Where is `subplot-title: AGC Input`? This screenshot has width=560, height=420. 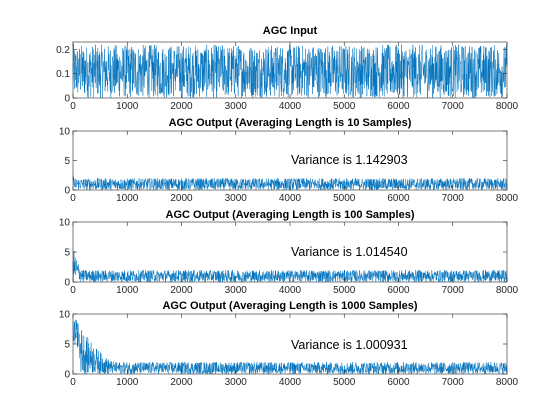 subplot-title: AGC Input is located at coordinates (290, 31).